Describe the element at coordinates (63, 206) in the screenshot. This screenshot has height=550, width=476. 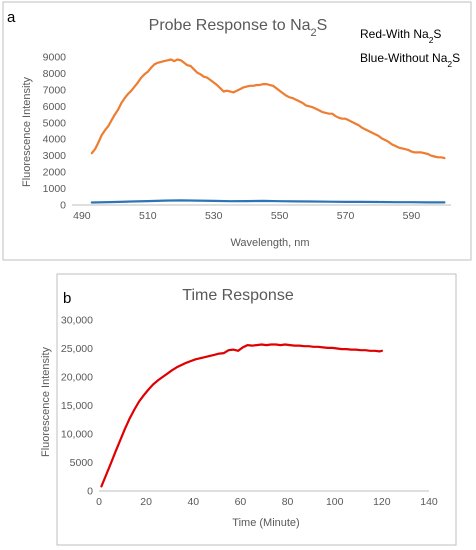
I see `chart-a-y-tick-label: 0` at that location.